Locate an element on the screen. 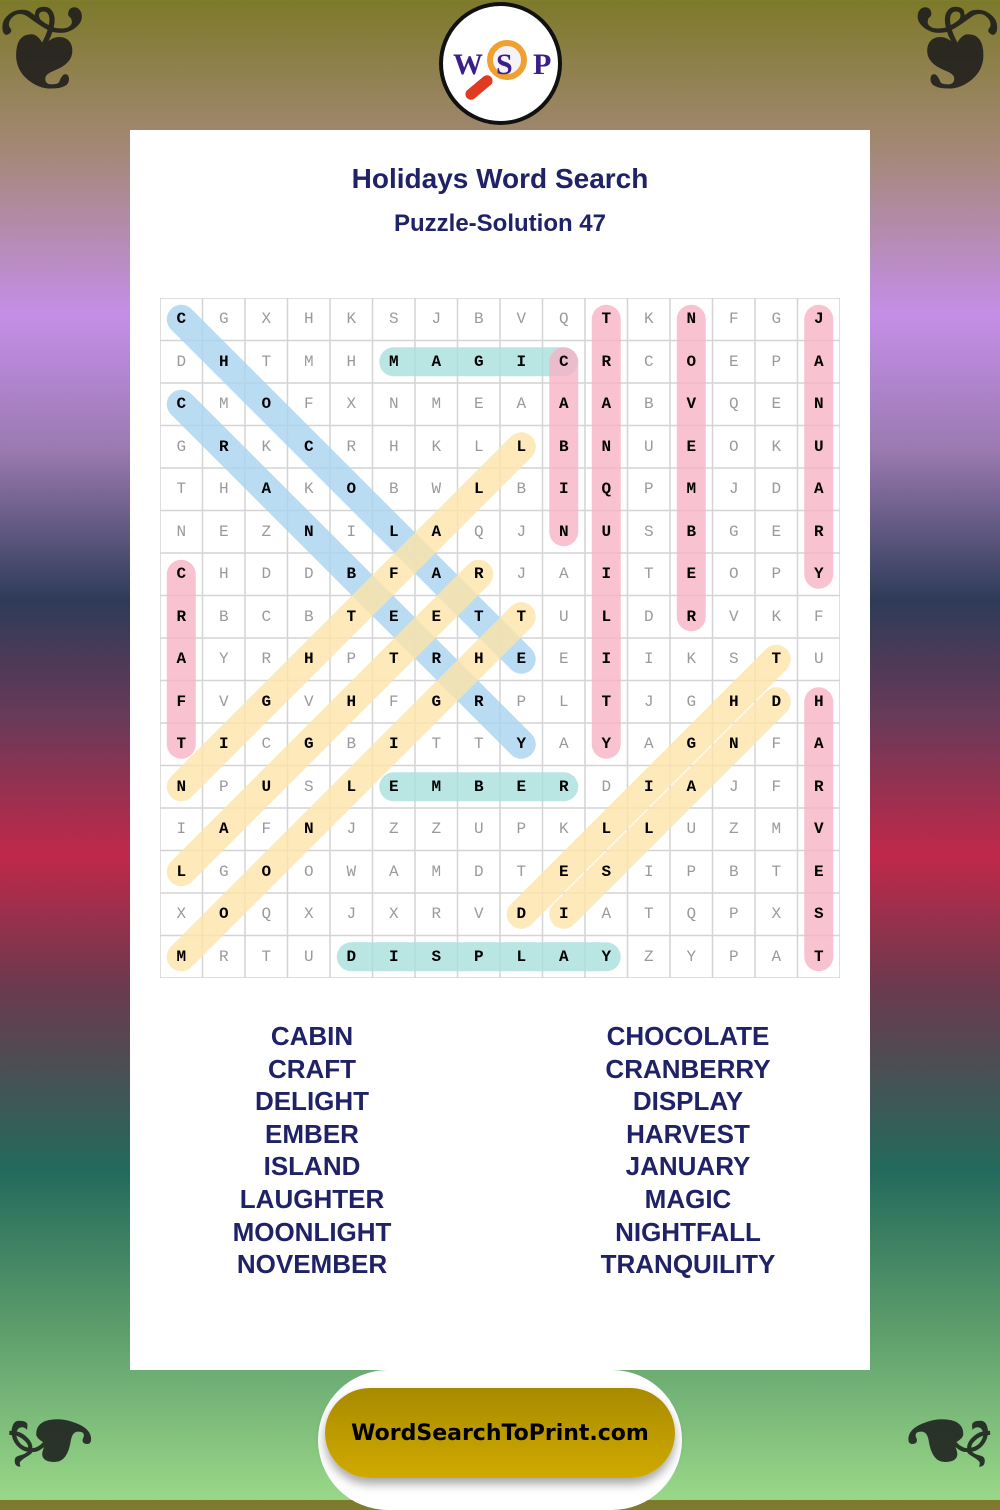 The height and width of the screenshot is (1510, 1000). grid-cell: F is located at coordinates (776, 786).